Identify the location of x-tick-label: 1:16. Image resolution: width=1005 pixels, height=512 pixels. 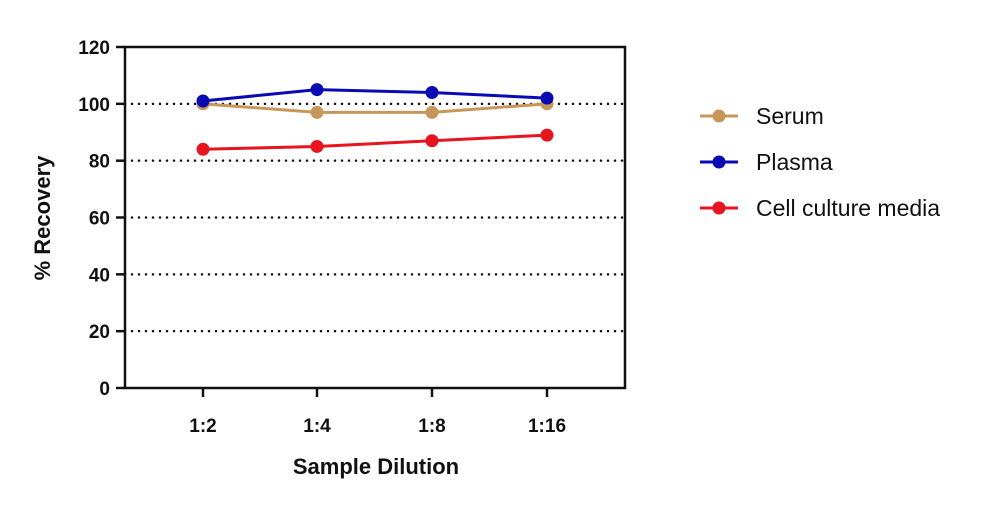
(547, 426).